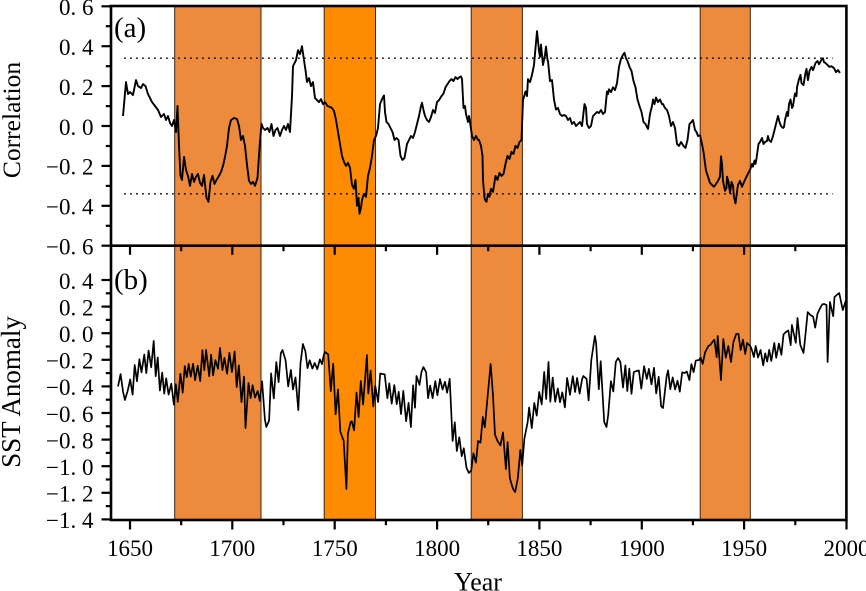  What do you see at coordinates (69, 494) in the screenshot?
I see `svg-text: −1. 2` at bounding box center [69, 494].